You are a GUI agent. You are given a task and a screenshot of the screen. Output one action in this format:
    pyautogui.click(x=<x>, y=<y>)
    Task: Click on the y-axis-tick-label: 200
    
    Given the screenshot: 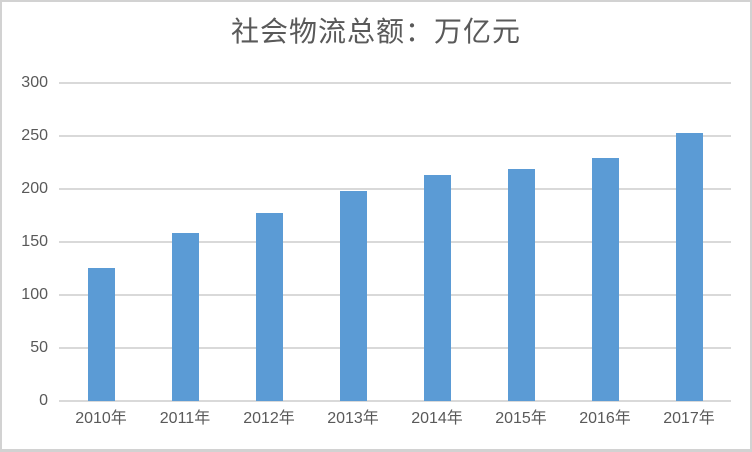 What is the action you would take?
    pyautogui.click(x=34, y=188)
    